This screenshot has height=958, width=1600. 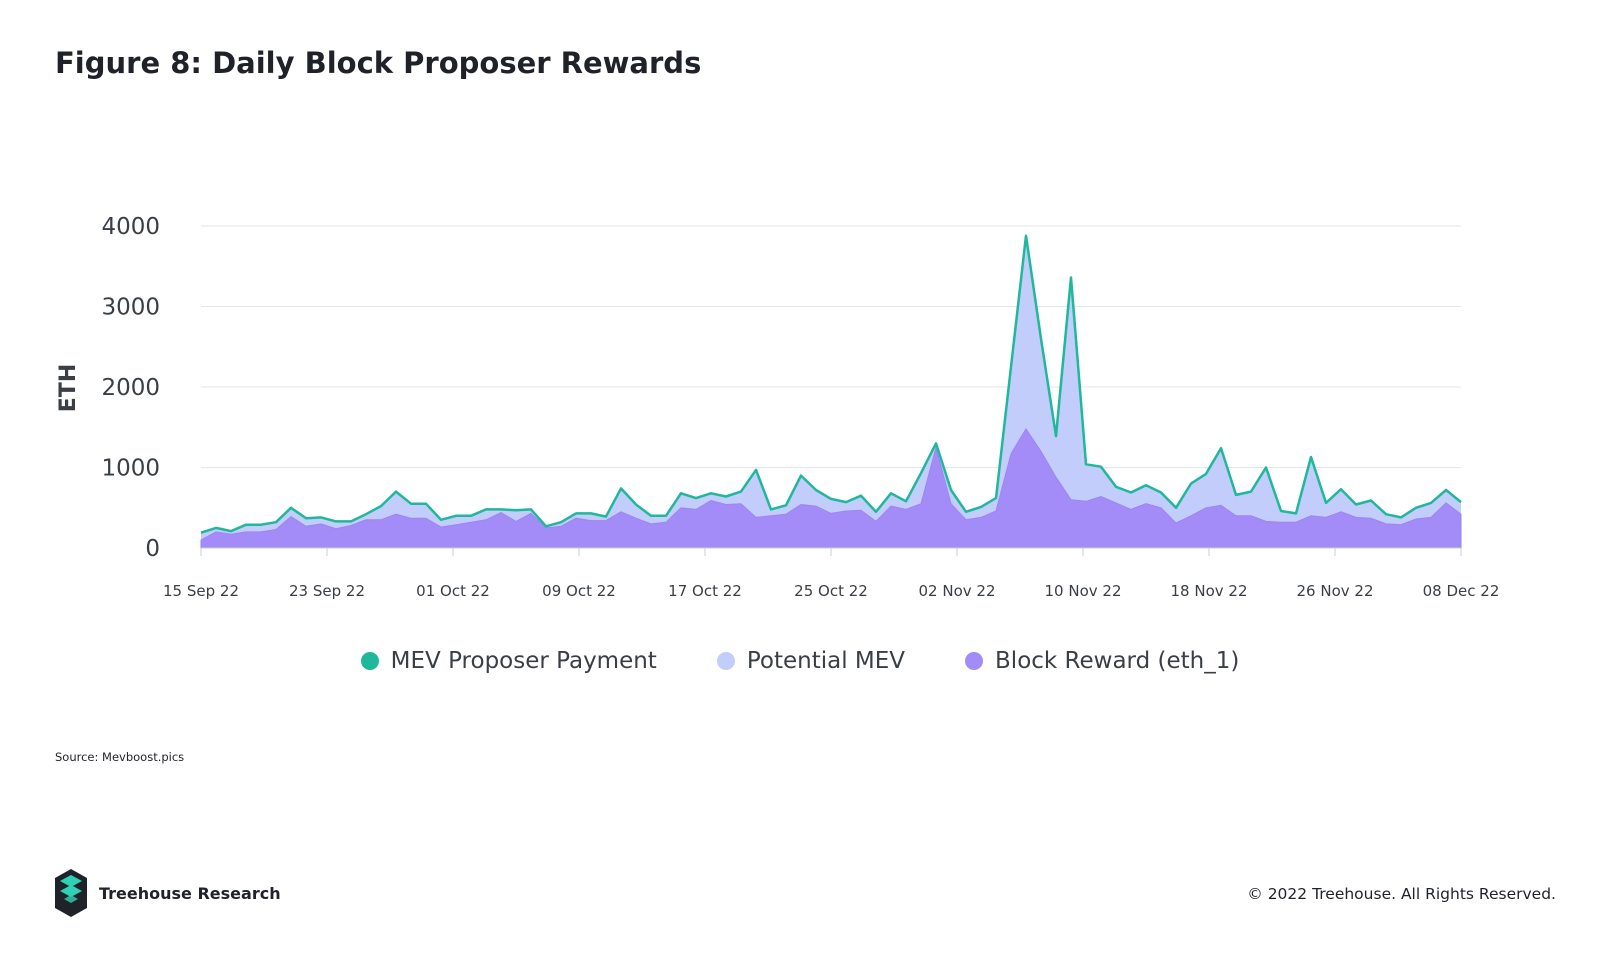 I want to click on legend-dot-block-reward, so click(x=974, y=661).